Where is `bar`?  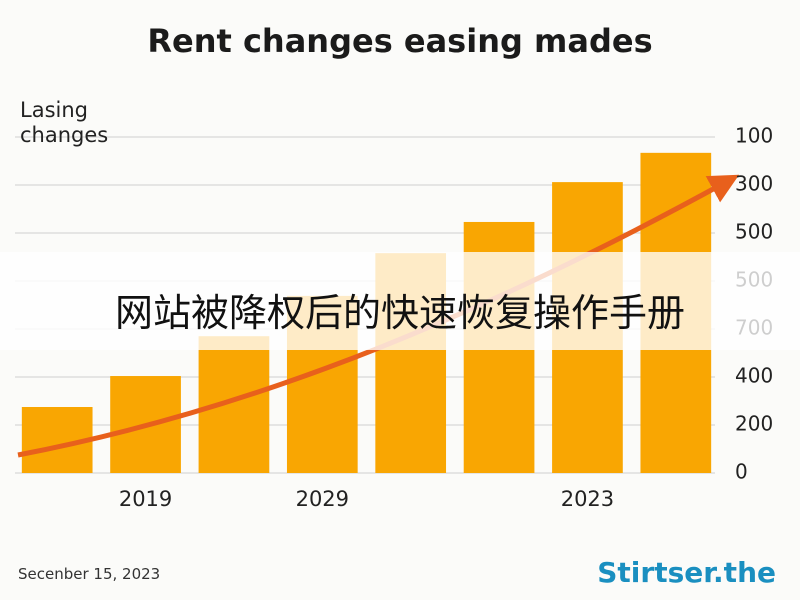
bar is located at coordinates (234, 404).